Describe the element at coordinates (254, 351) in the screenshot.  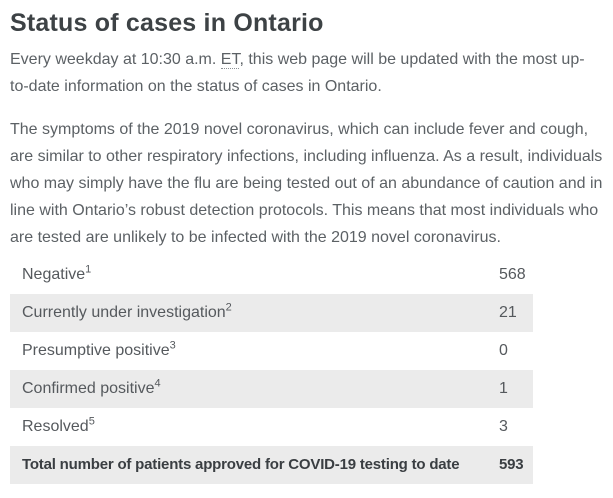
I see `row-label-cell: Presumptive positive3` at that location.